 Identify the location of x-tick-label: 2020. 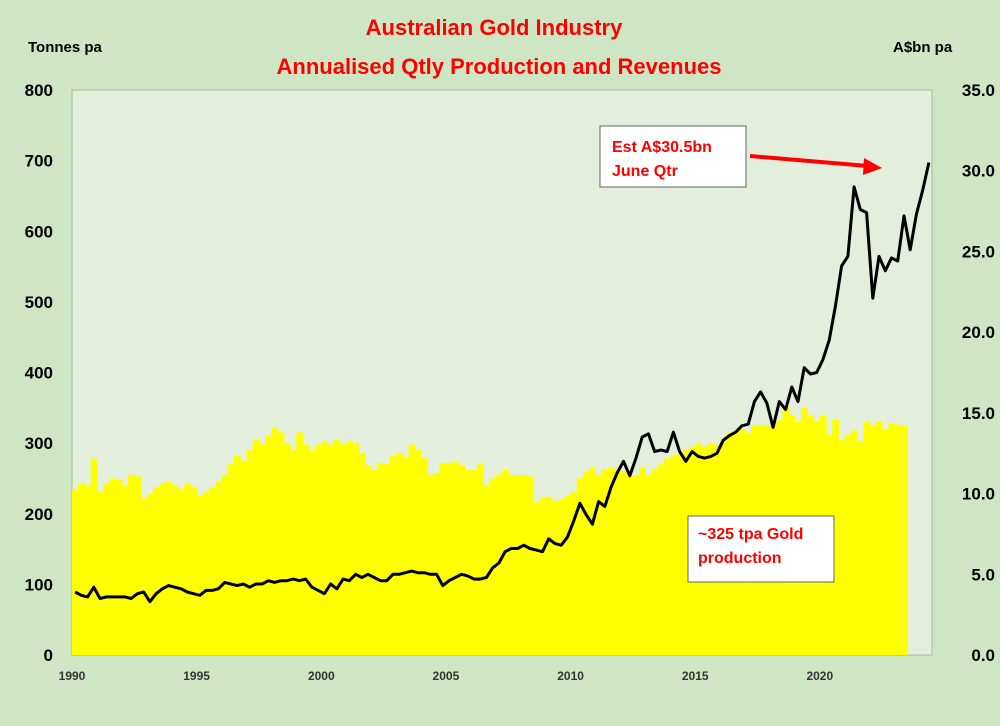
(819, 676).